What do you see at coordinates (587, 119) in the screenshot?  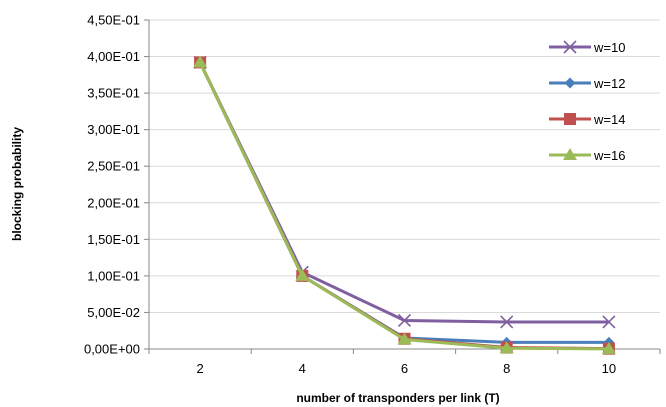 I see `legend-item: w=14` at bounding box center [587, 119].